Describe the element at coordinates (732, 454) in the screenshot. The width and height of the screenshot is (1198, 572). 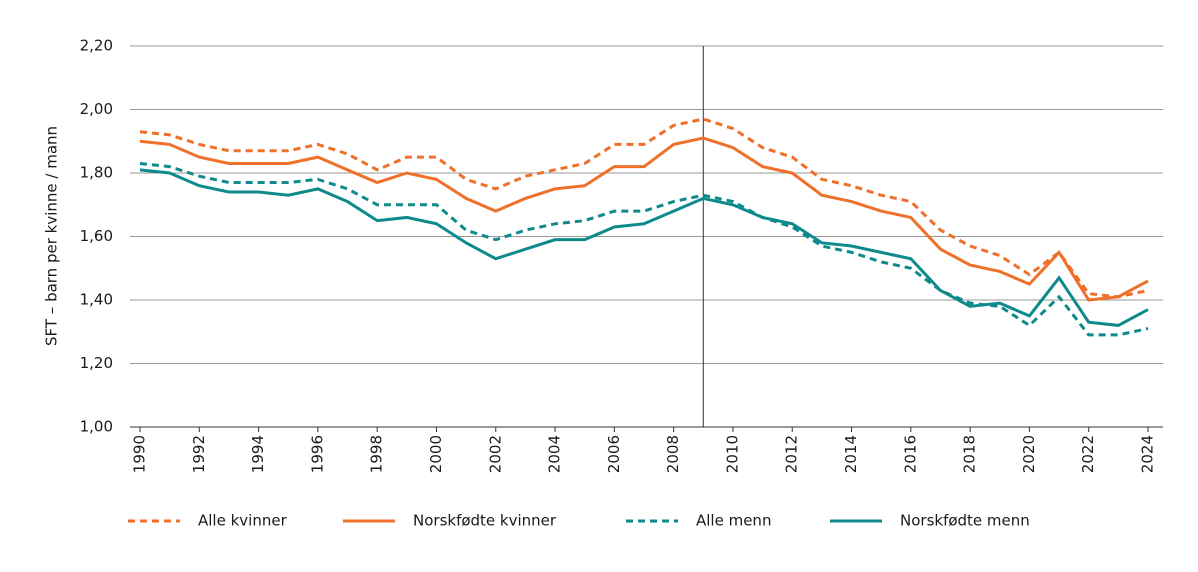
I see `x-tick-label: 2010` at that location.